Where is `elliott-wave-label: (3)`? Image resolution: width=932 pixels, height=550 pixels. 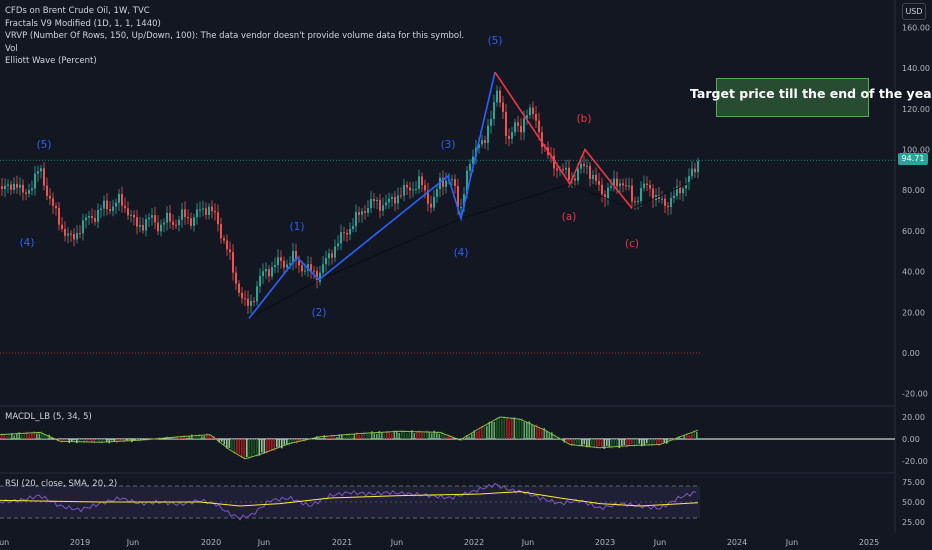 elliott-wave-label: (3) is located at coordinates (448, 145).